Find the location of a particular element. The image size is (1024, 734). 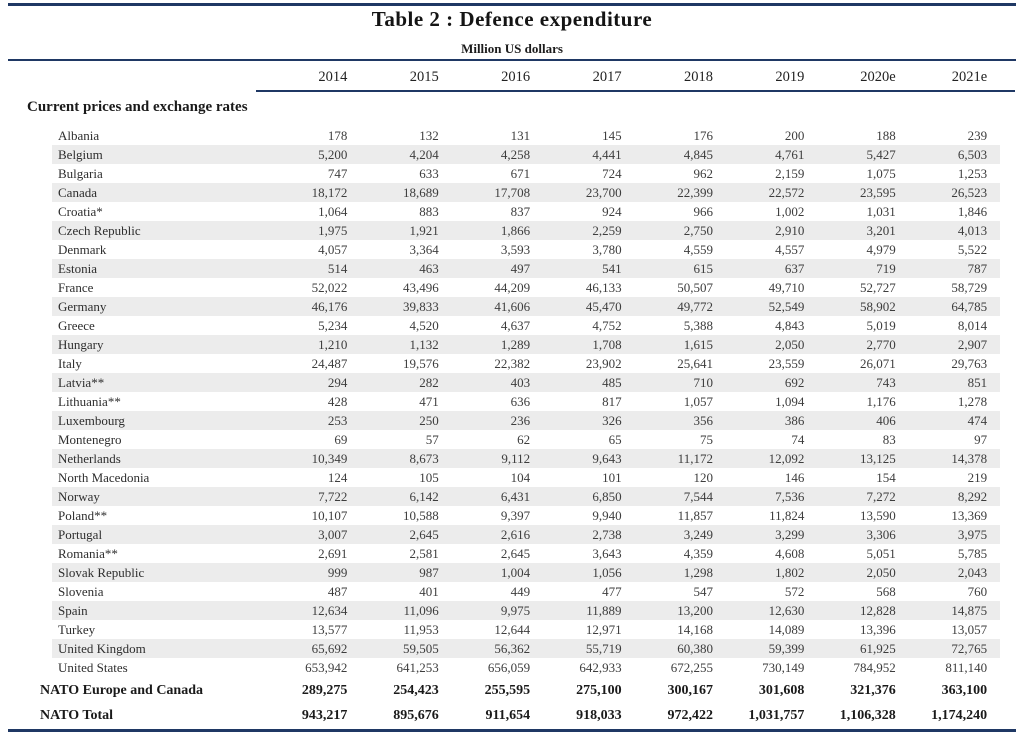

value-cell: 2,750 is located at coordinates (698, 230).